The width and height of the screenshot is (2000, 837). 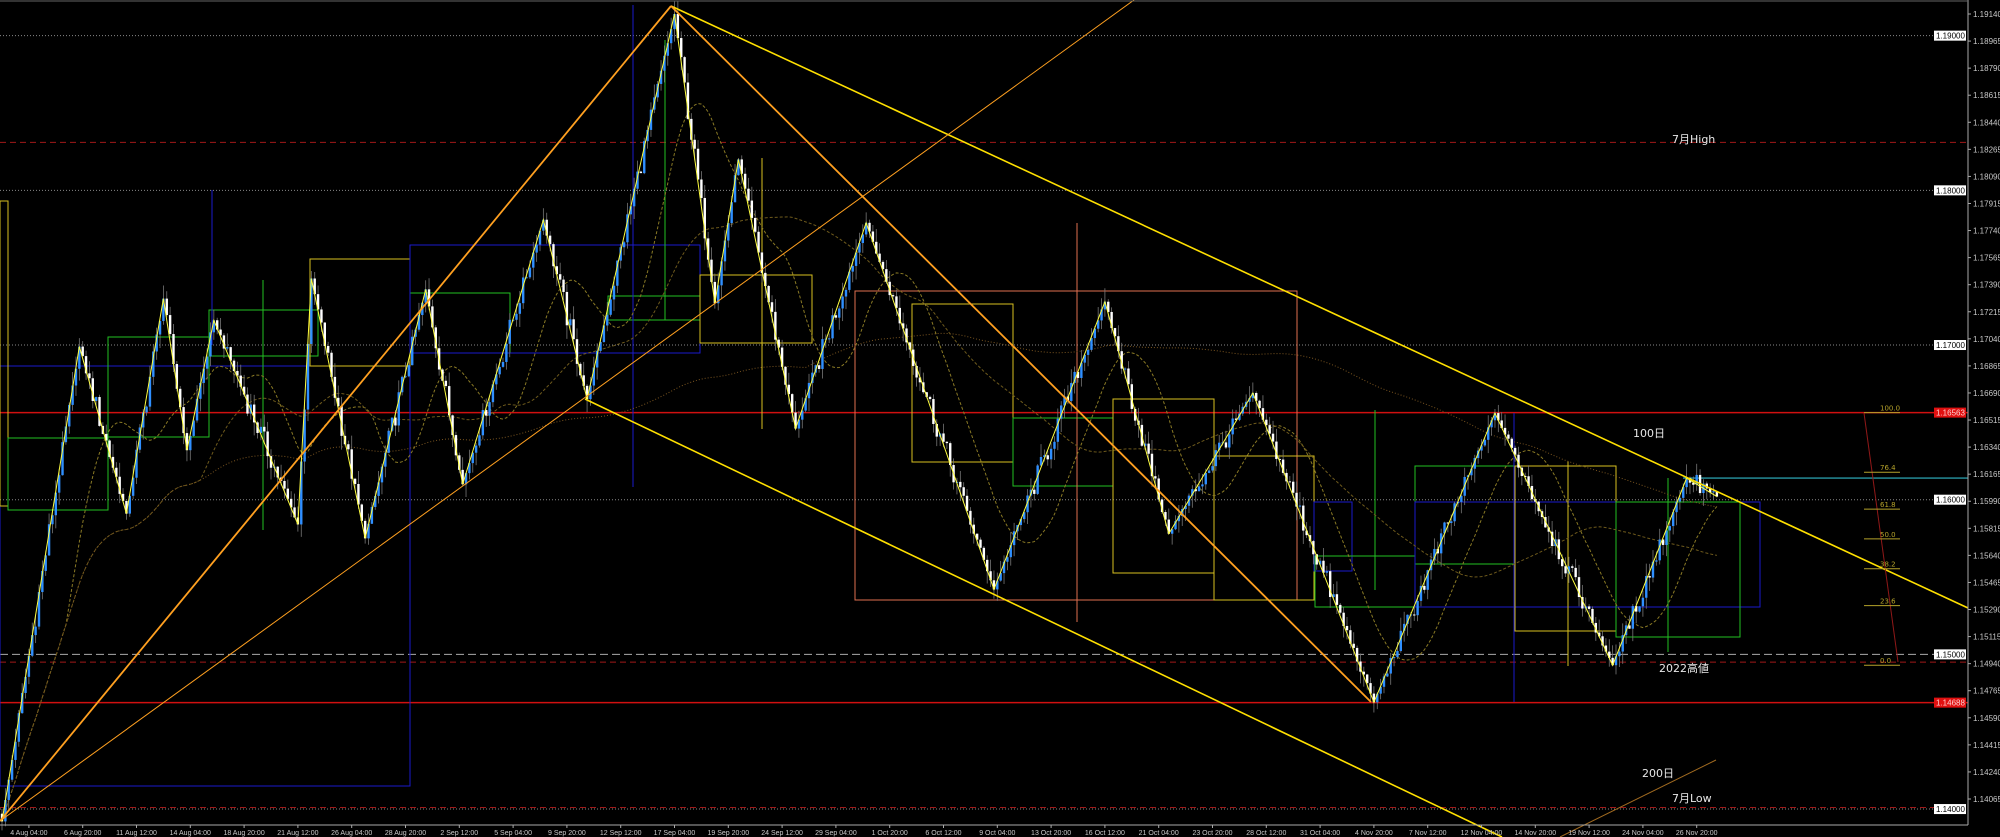 I want to click on fib-level-label: 38.2, so click(x=1888, y=565).